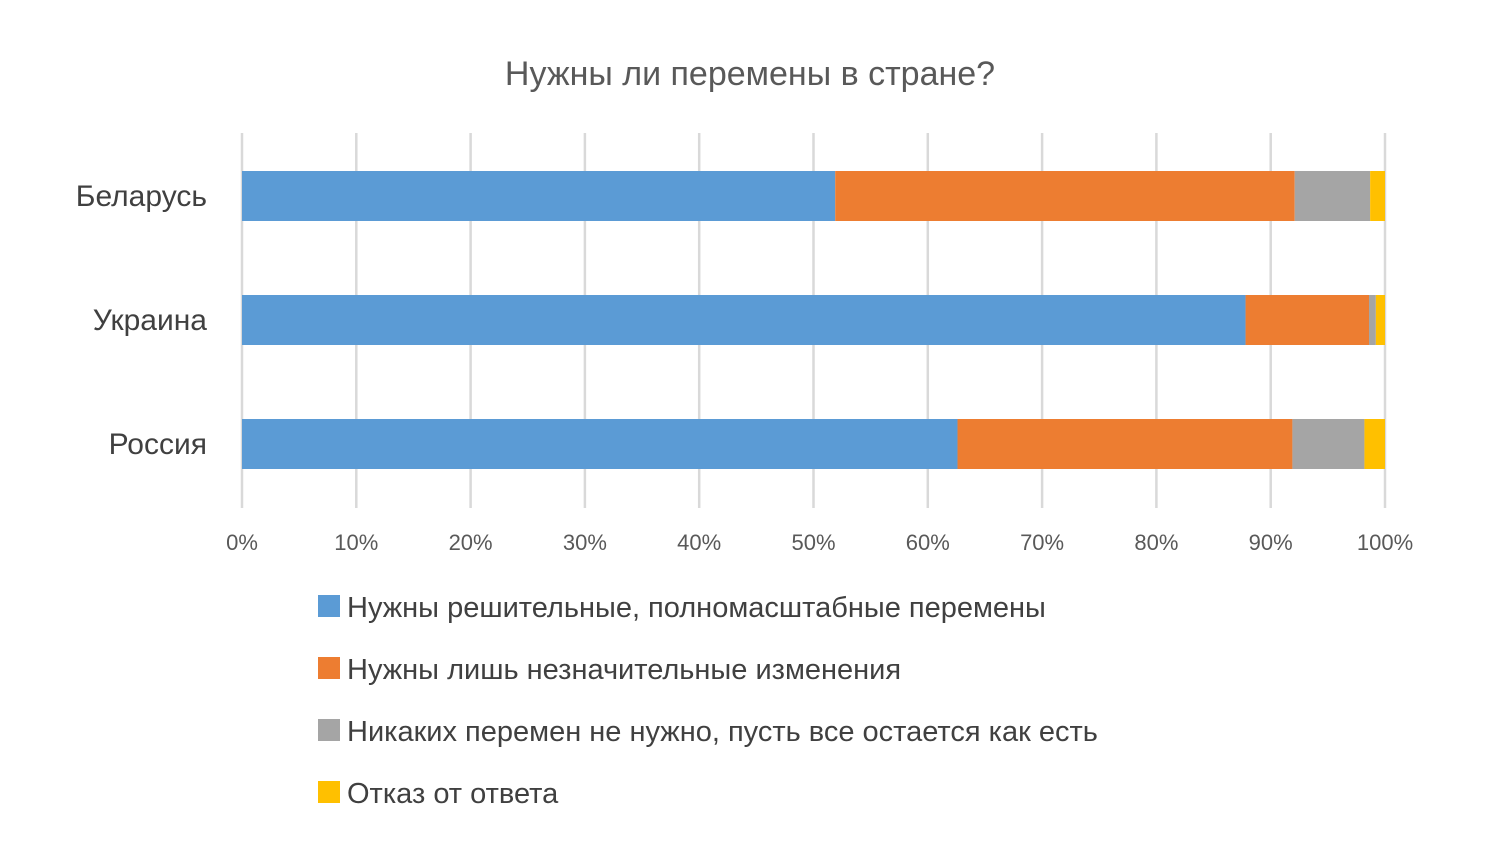 This screenshot has height=866, width=1500. What do you see at coordinates (158, 444) in the screenshot?
I see `category-label: Россия` at bounding box center [158, 444].